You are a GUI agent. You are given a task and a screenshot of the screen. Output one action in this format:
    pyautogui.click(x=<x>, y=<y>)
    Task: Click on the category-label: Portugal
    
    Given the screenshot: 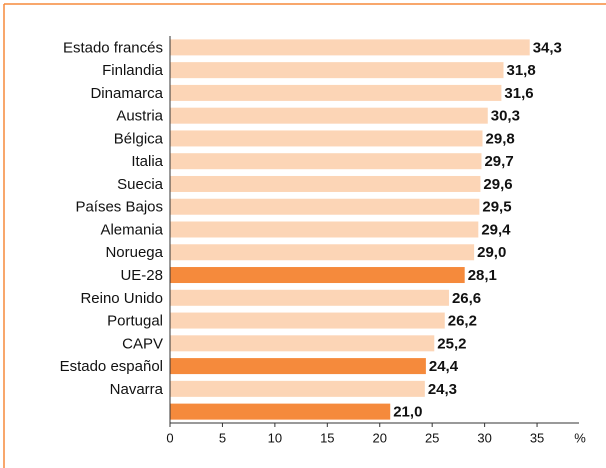 What is the action you would take?
    pyautogui.click(x=135, y=321)
    